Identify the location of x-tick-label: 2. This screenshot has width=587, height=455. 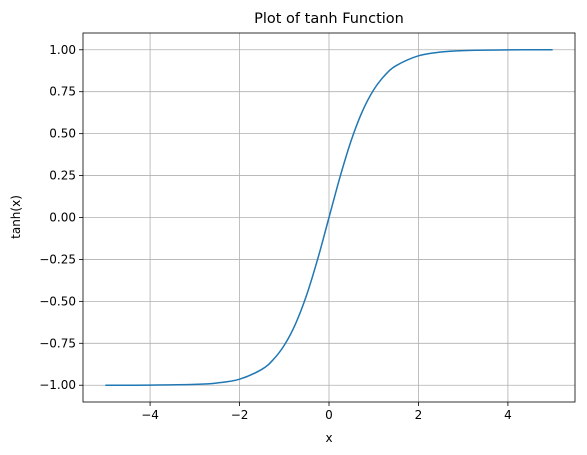
(419, 415).